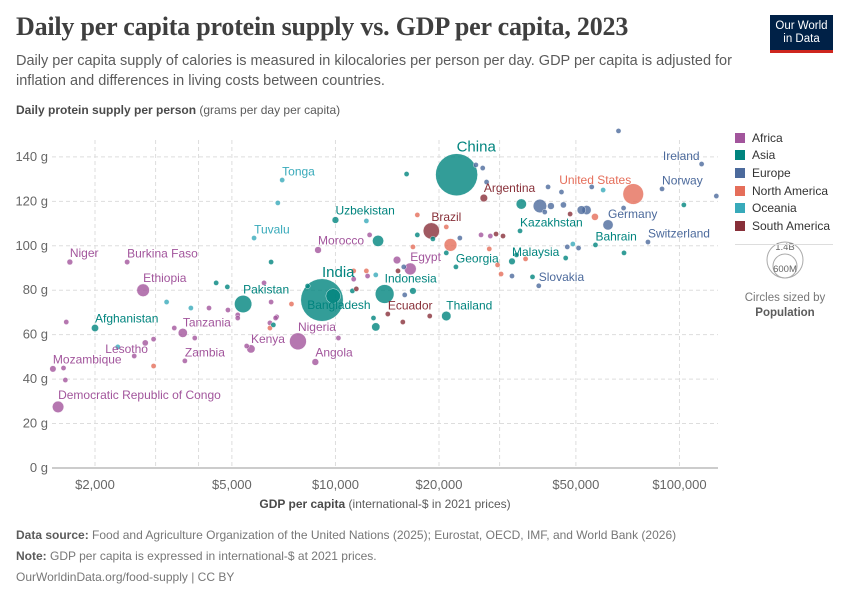 The width and height of the screenshot is (850, 600). Describe the element at coordinates (456, 174) in the screenshot. I see `point-china` at that location.